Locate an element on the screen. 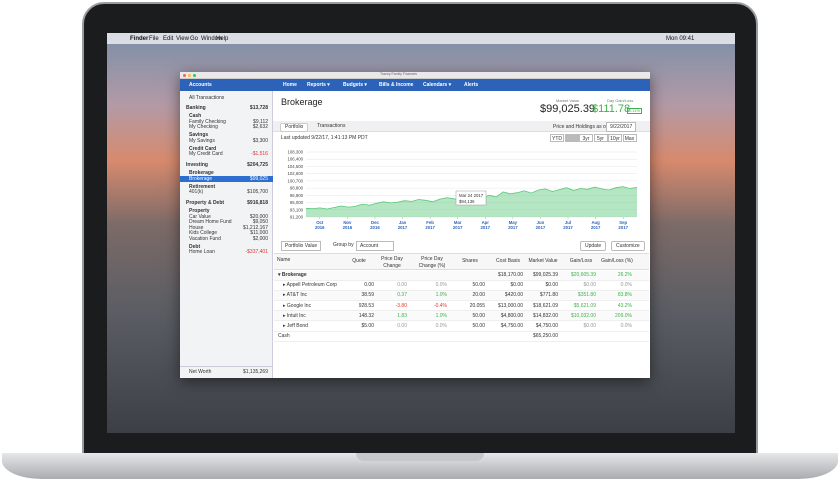 The width and height of the screenshot is (840, 494). column-header: Gain/Loss (%) is located at coordinates (617, 261).